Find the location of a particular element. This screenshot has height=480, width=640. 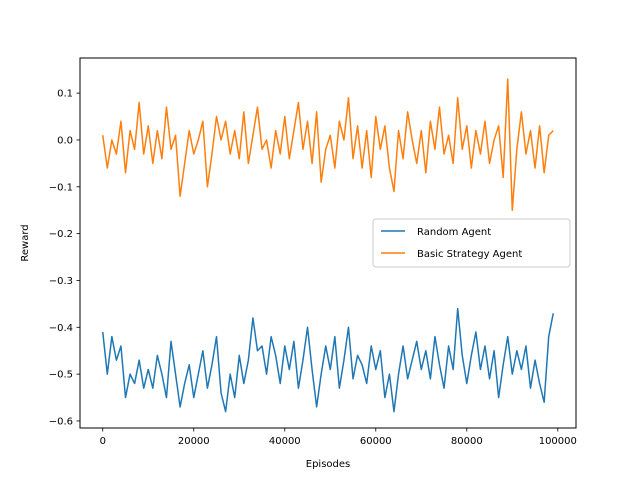

legend-label-basic-strategy-agent: Basic Strategy Agent is located at coordinates (469, 254).